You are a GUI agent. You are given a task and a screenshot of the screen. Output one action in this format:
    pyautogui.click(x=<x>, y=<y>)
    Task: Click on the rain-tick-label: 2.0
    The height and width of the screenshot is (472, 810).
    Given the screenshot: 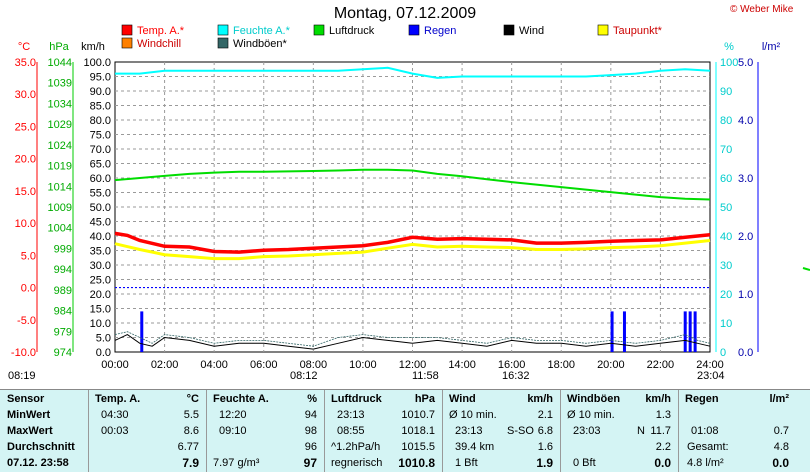 What is the action you would take?
    pyautogui.click(x=745, y=237)
    